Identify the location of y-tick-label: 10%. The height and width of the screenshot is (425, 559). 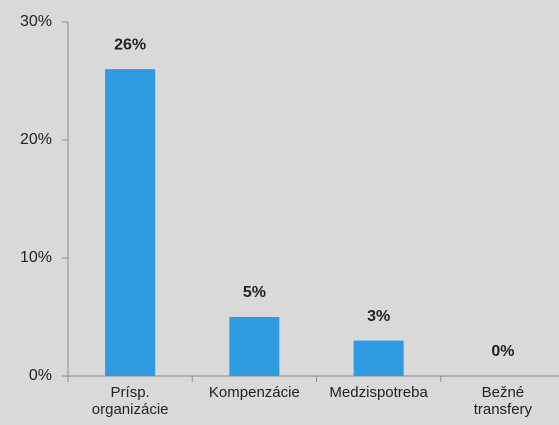
(36, 257).